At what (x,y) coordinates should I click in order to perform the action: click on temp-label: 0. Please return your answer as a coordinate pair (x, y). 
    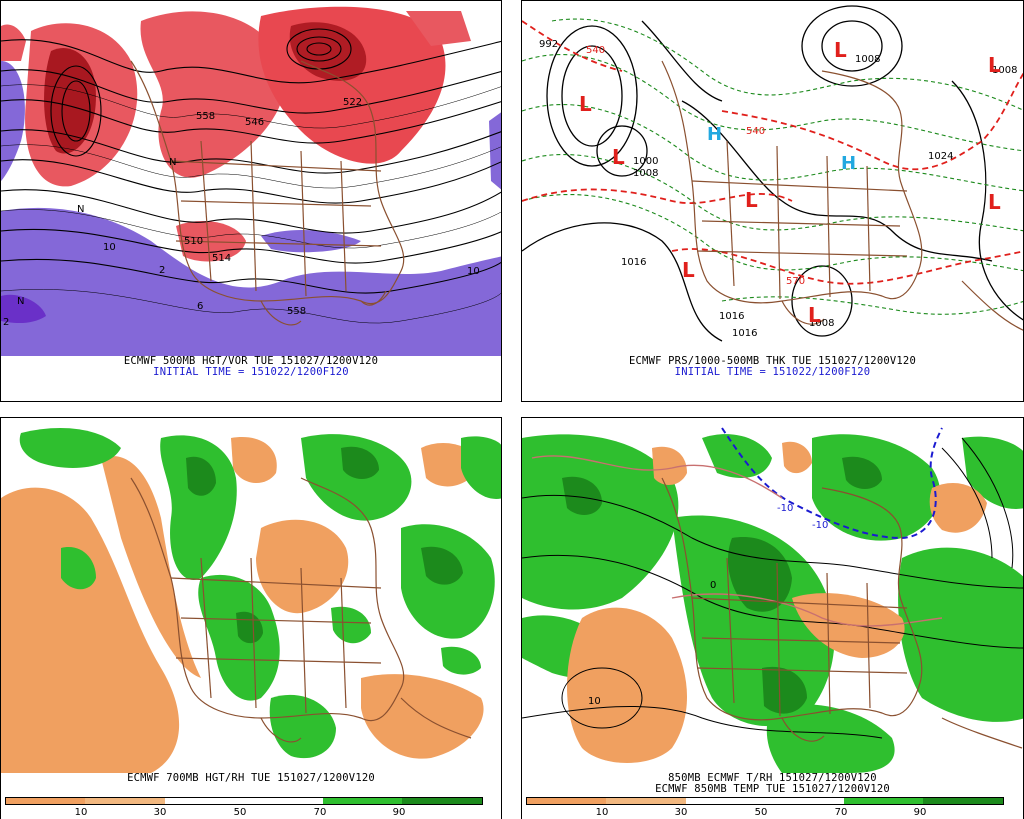
    Looking at the image, I should click on (713, 585).